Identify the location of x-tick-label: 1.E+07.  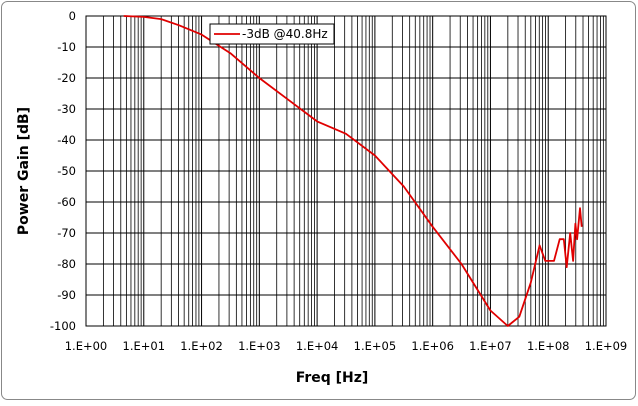
(490, 346).